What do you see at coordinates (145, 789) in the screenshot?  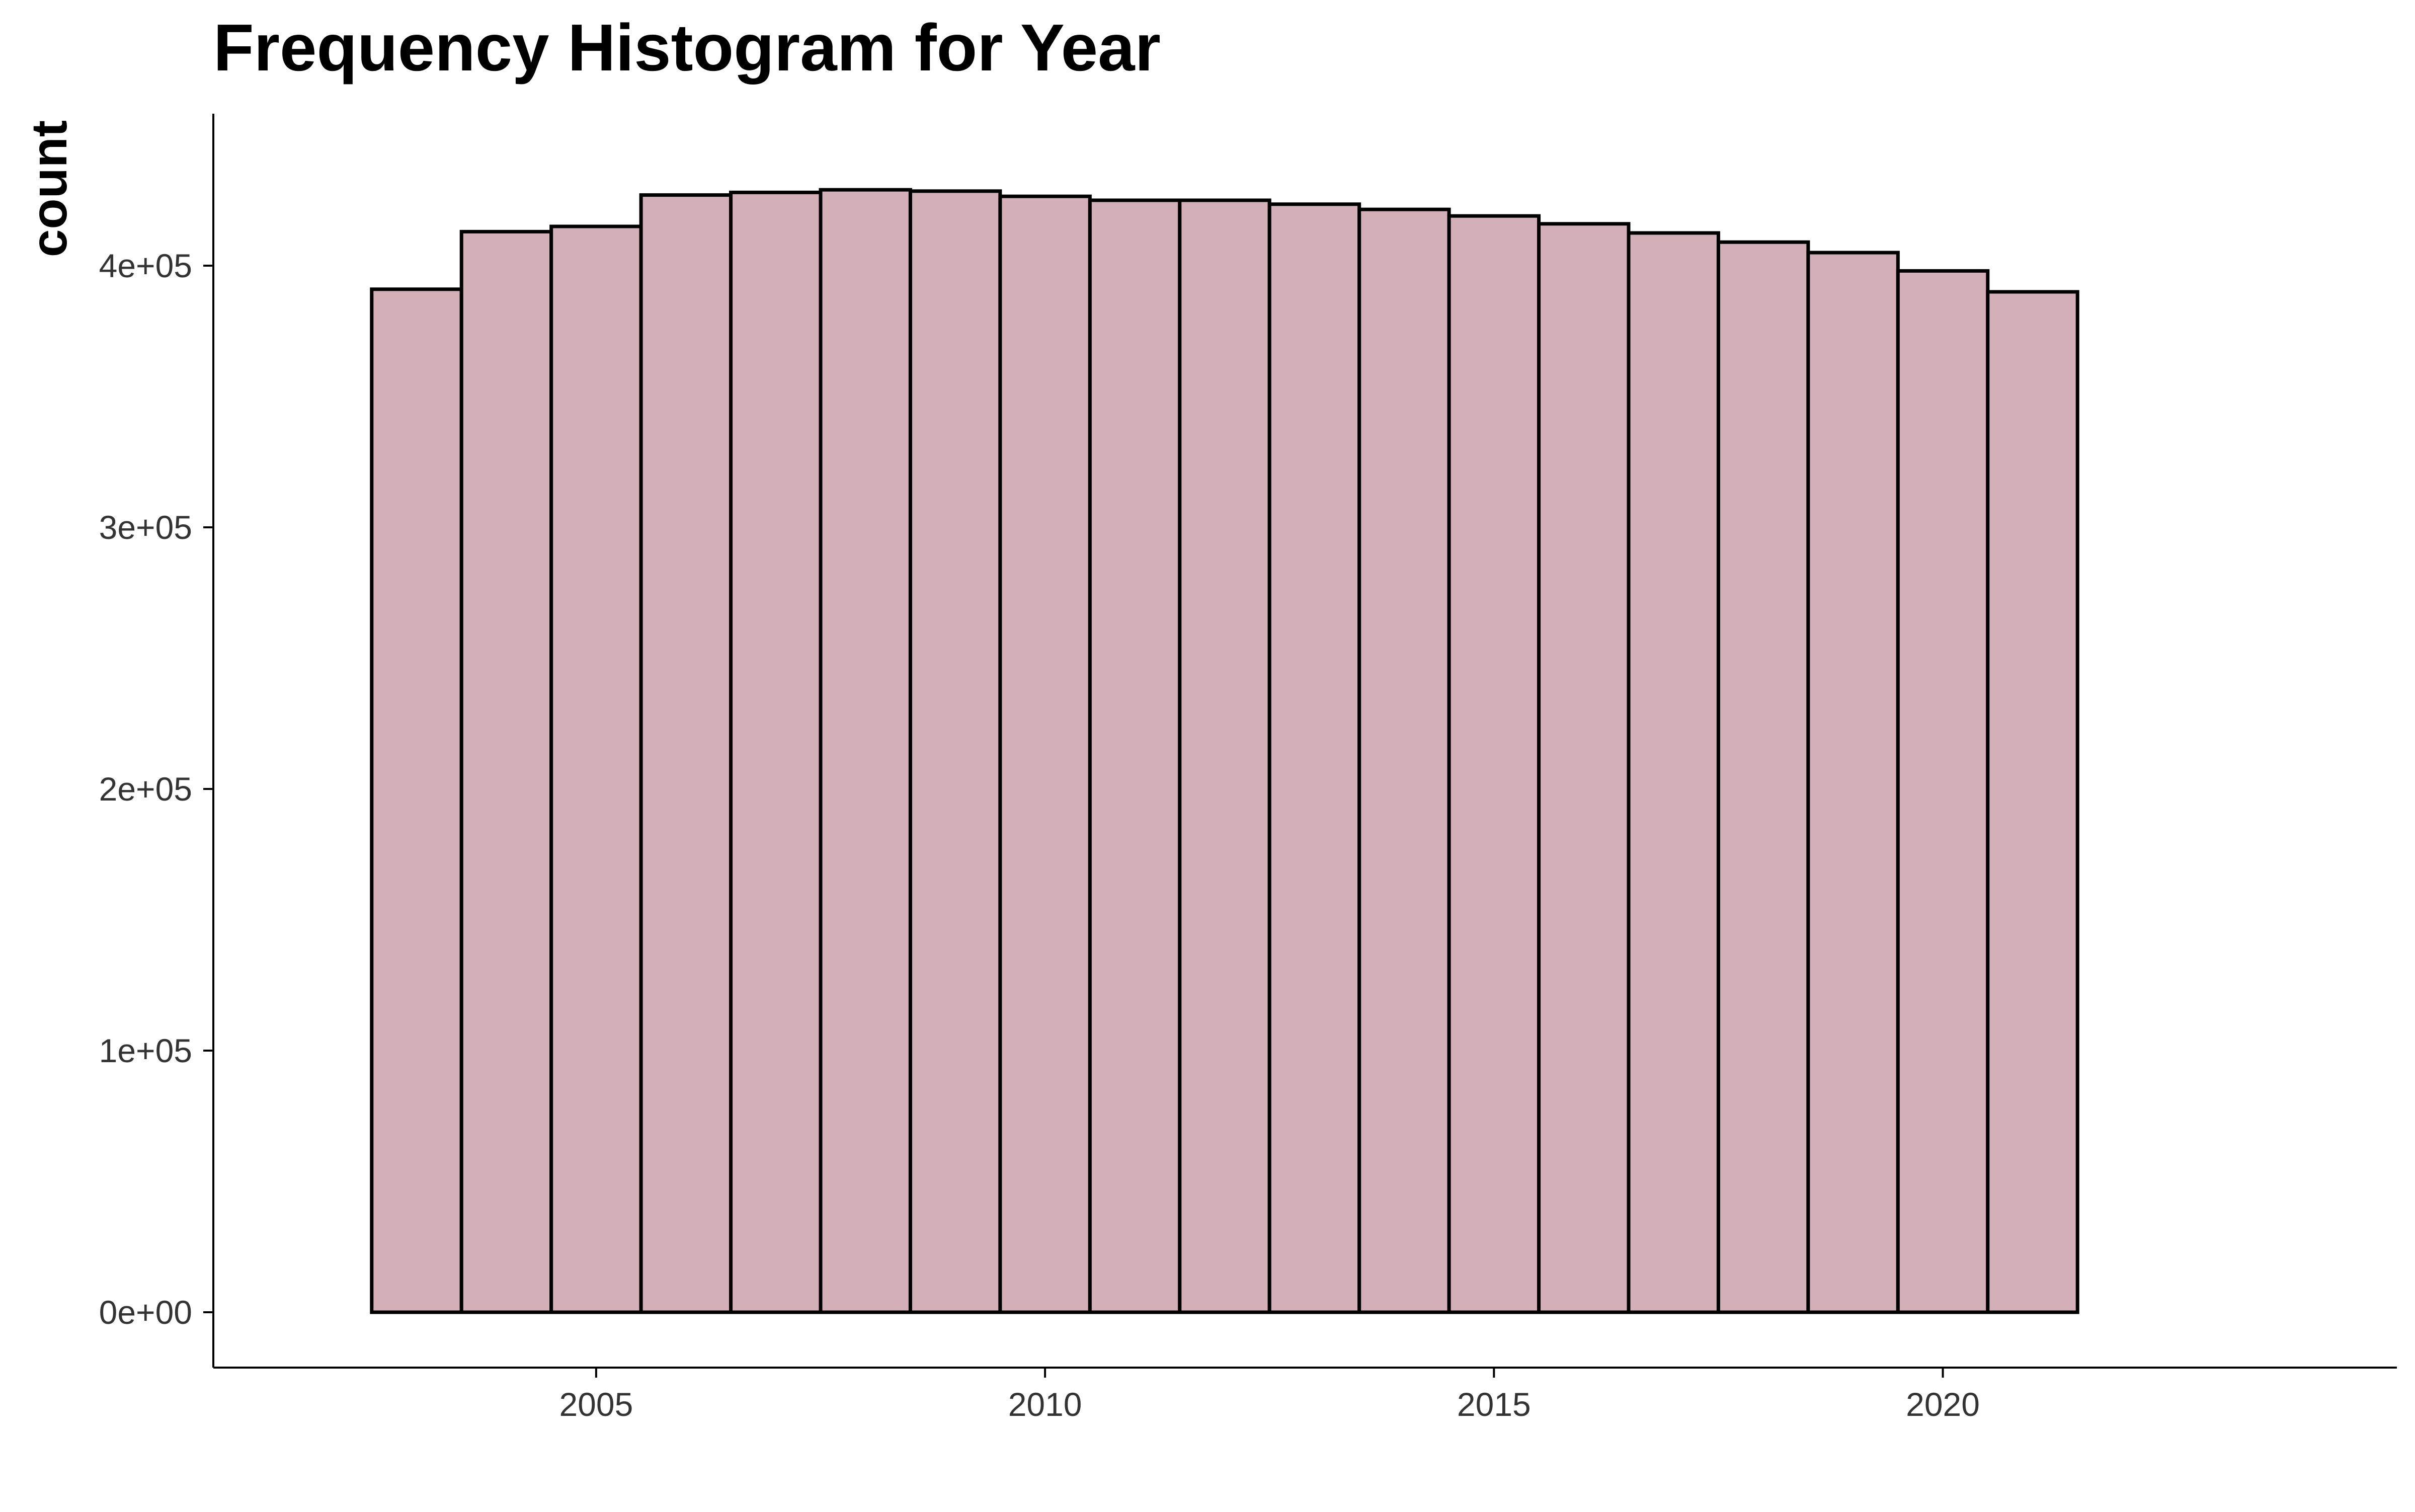 I see `y-tick-label: 2e+05` at bounding box center [145, 789].